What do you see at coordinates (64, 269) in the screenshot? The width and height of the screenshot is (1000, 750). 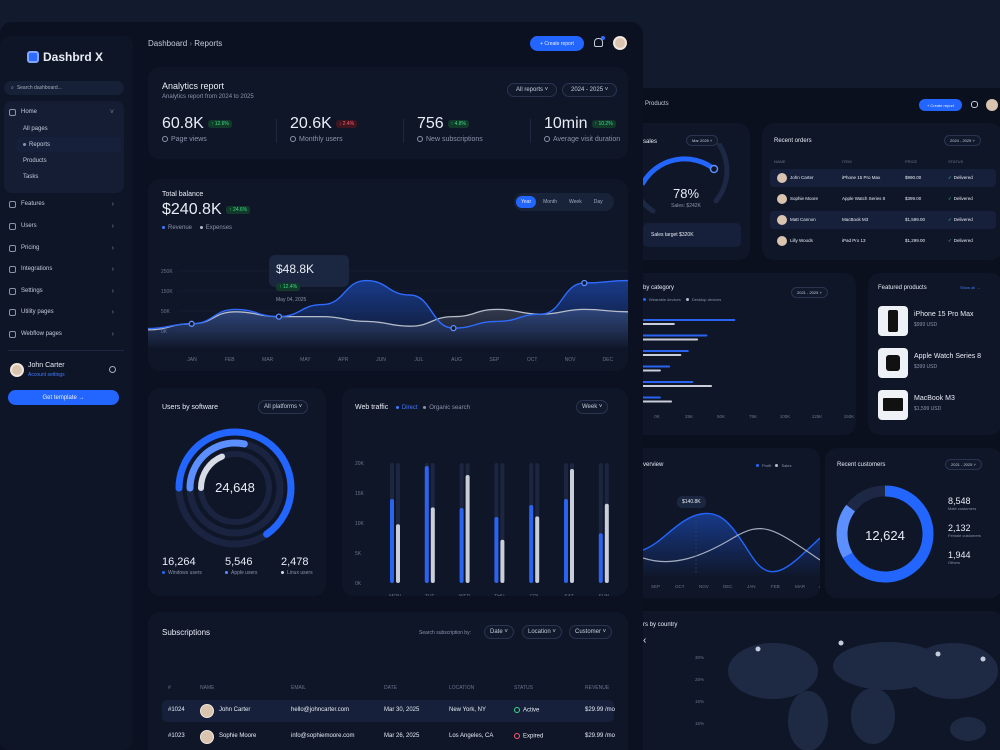 I see `sidebar-item-integrations: Integrations ›` at bounding box center [64, 269].